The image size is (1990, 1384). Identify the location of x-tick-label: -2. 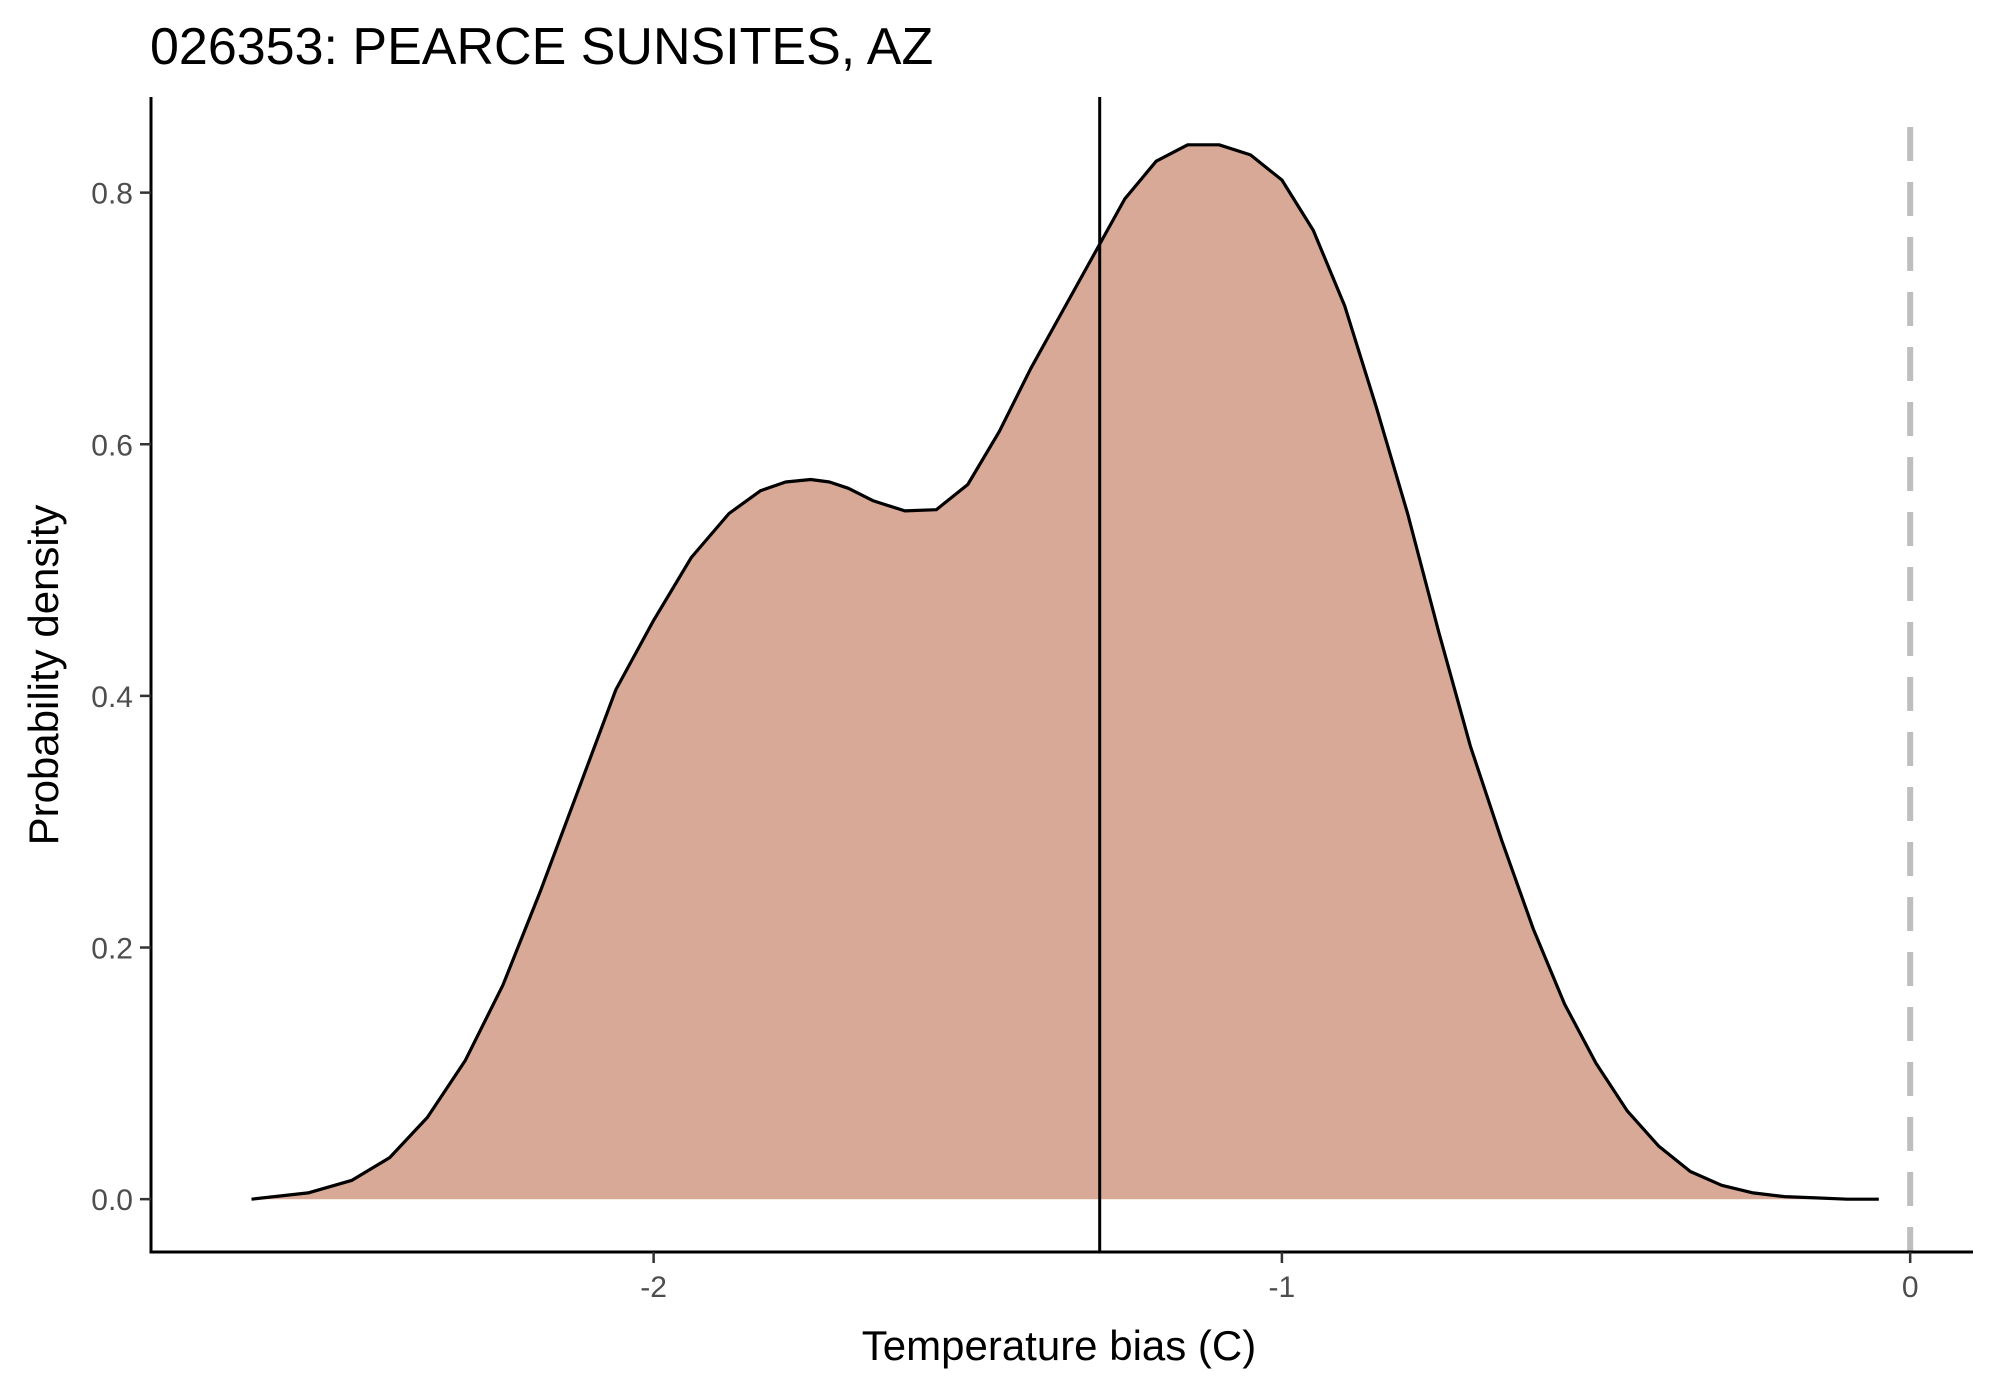
(653, 1287).